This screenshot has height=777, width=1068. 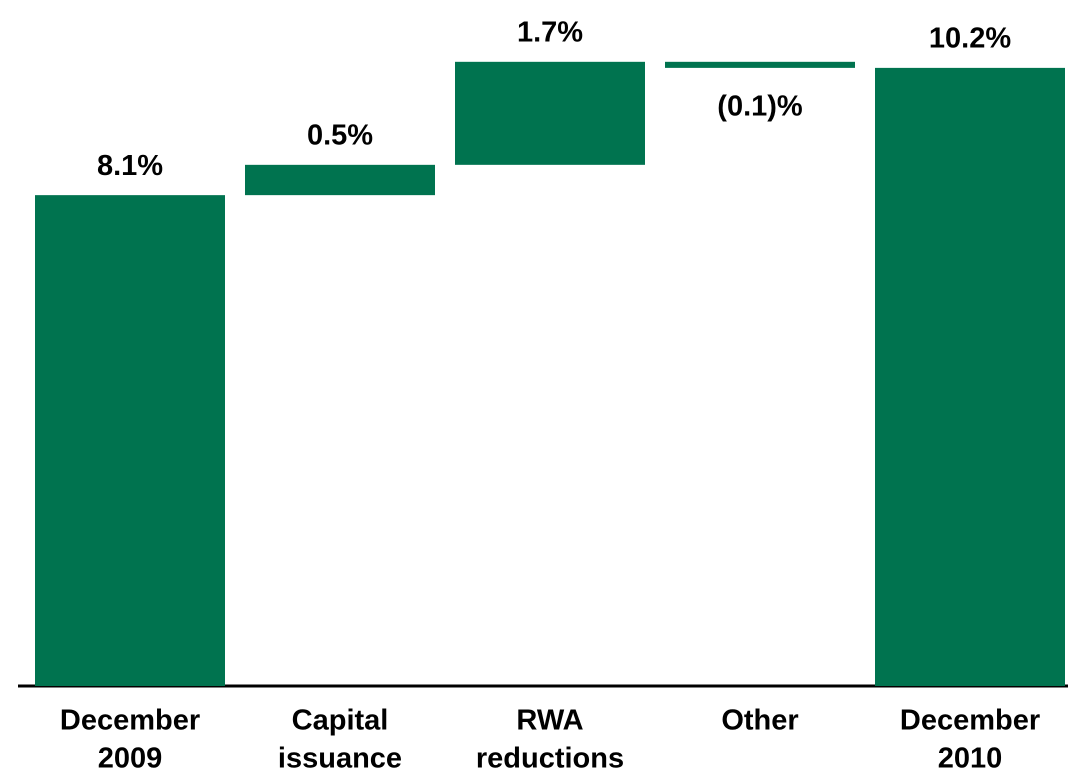 What do you see at coordinates (130, 166) in the screenshot?
I see `value-label: 8.1%` at bounding box center [130, 166].